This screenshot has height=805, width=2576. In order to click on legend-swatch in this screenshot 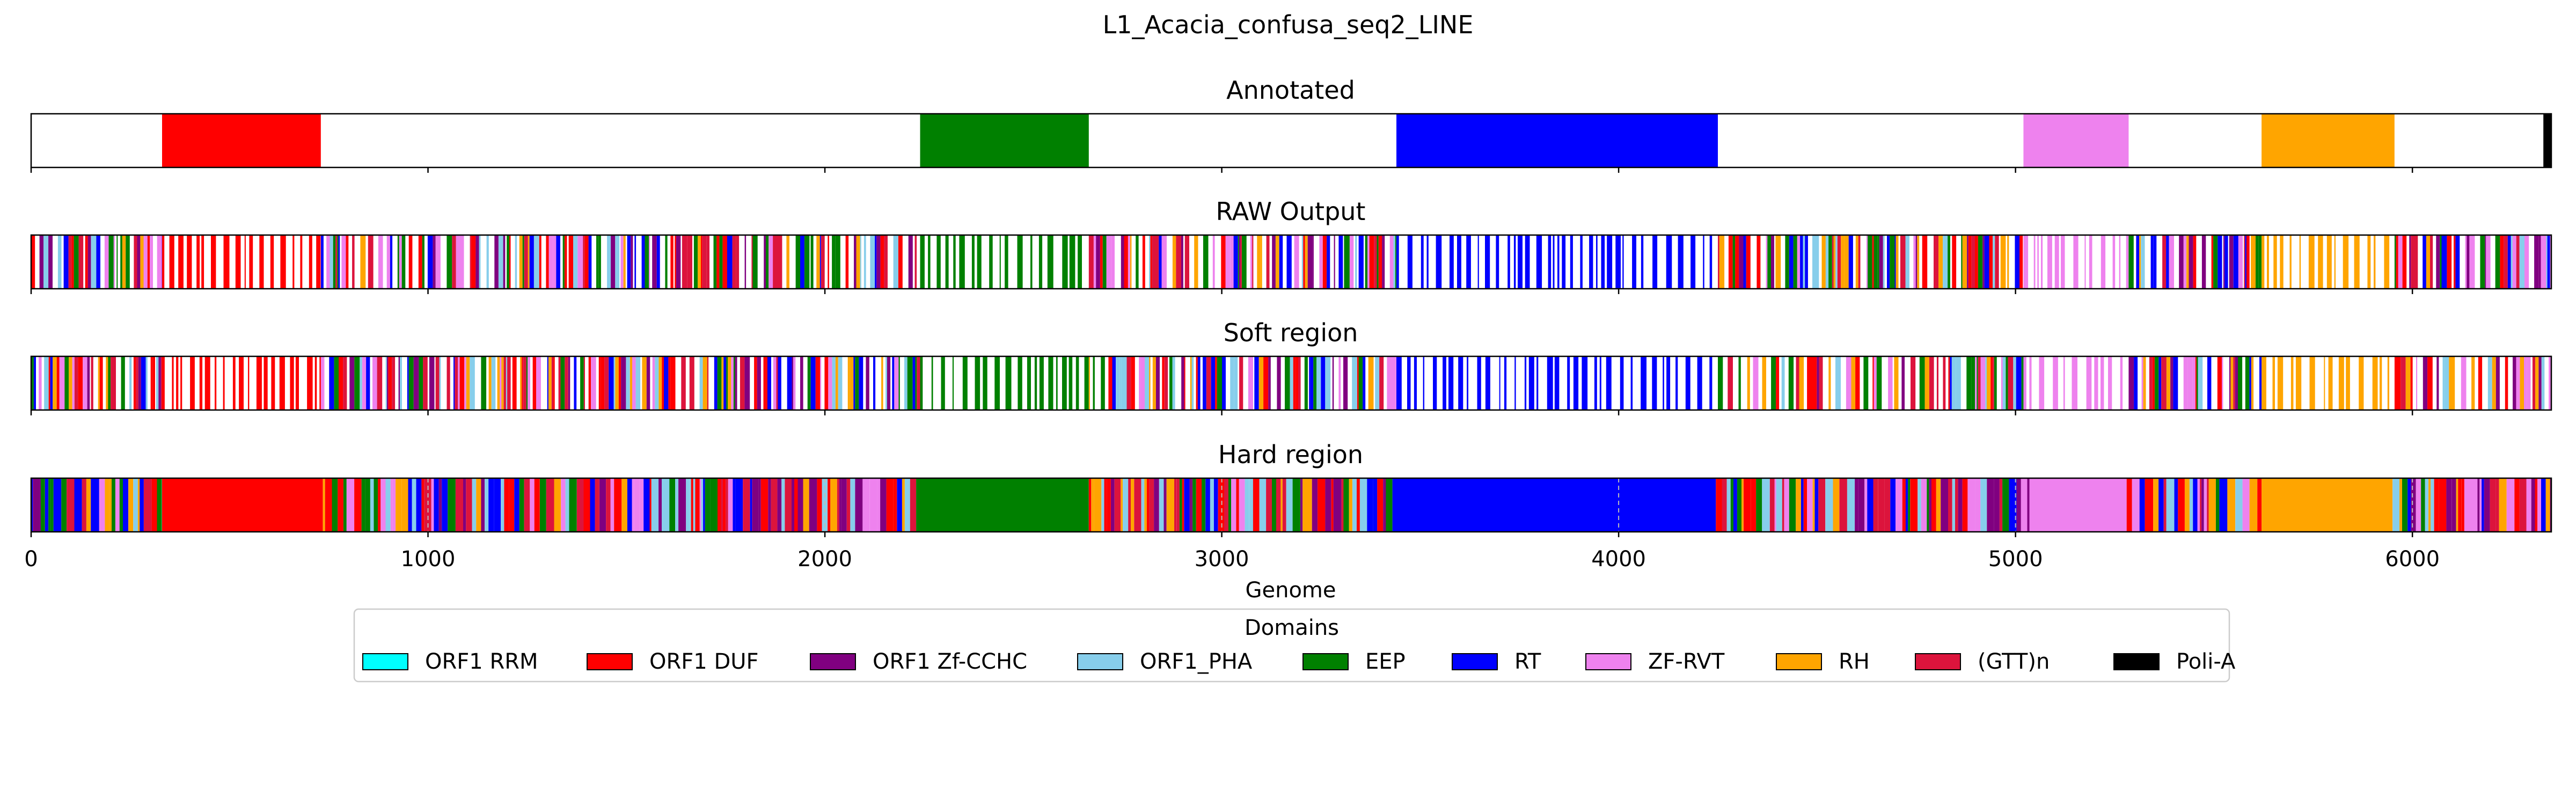, I will do `click(1475, 661)`.